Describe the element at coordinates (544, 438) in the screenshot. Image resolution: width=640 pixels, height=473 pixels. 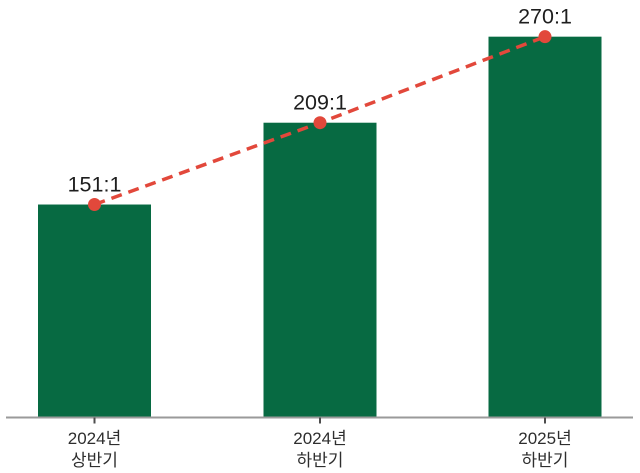
I see `category-label: 2025년` at that location.